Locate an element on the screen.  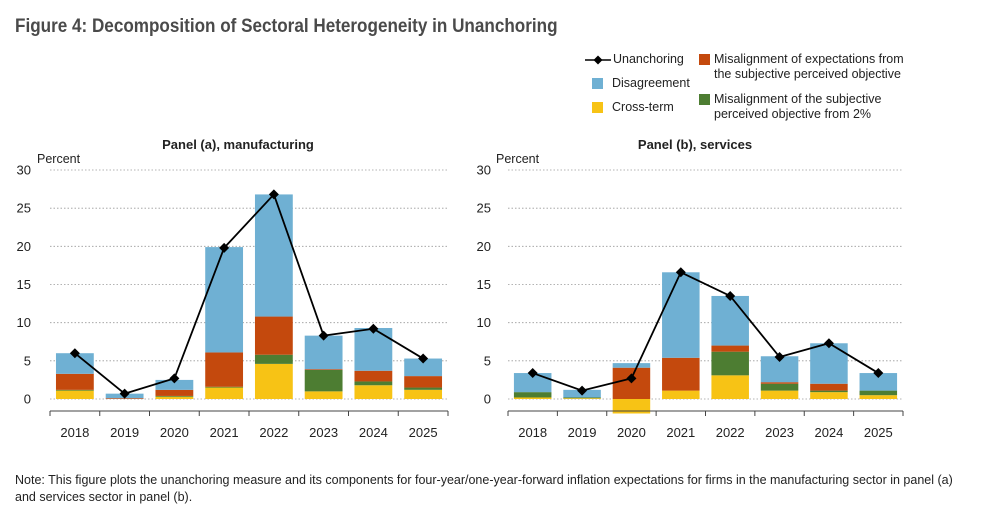
panel-a-bar-cross_term-2023 is located at coordinates (323, 395).